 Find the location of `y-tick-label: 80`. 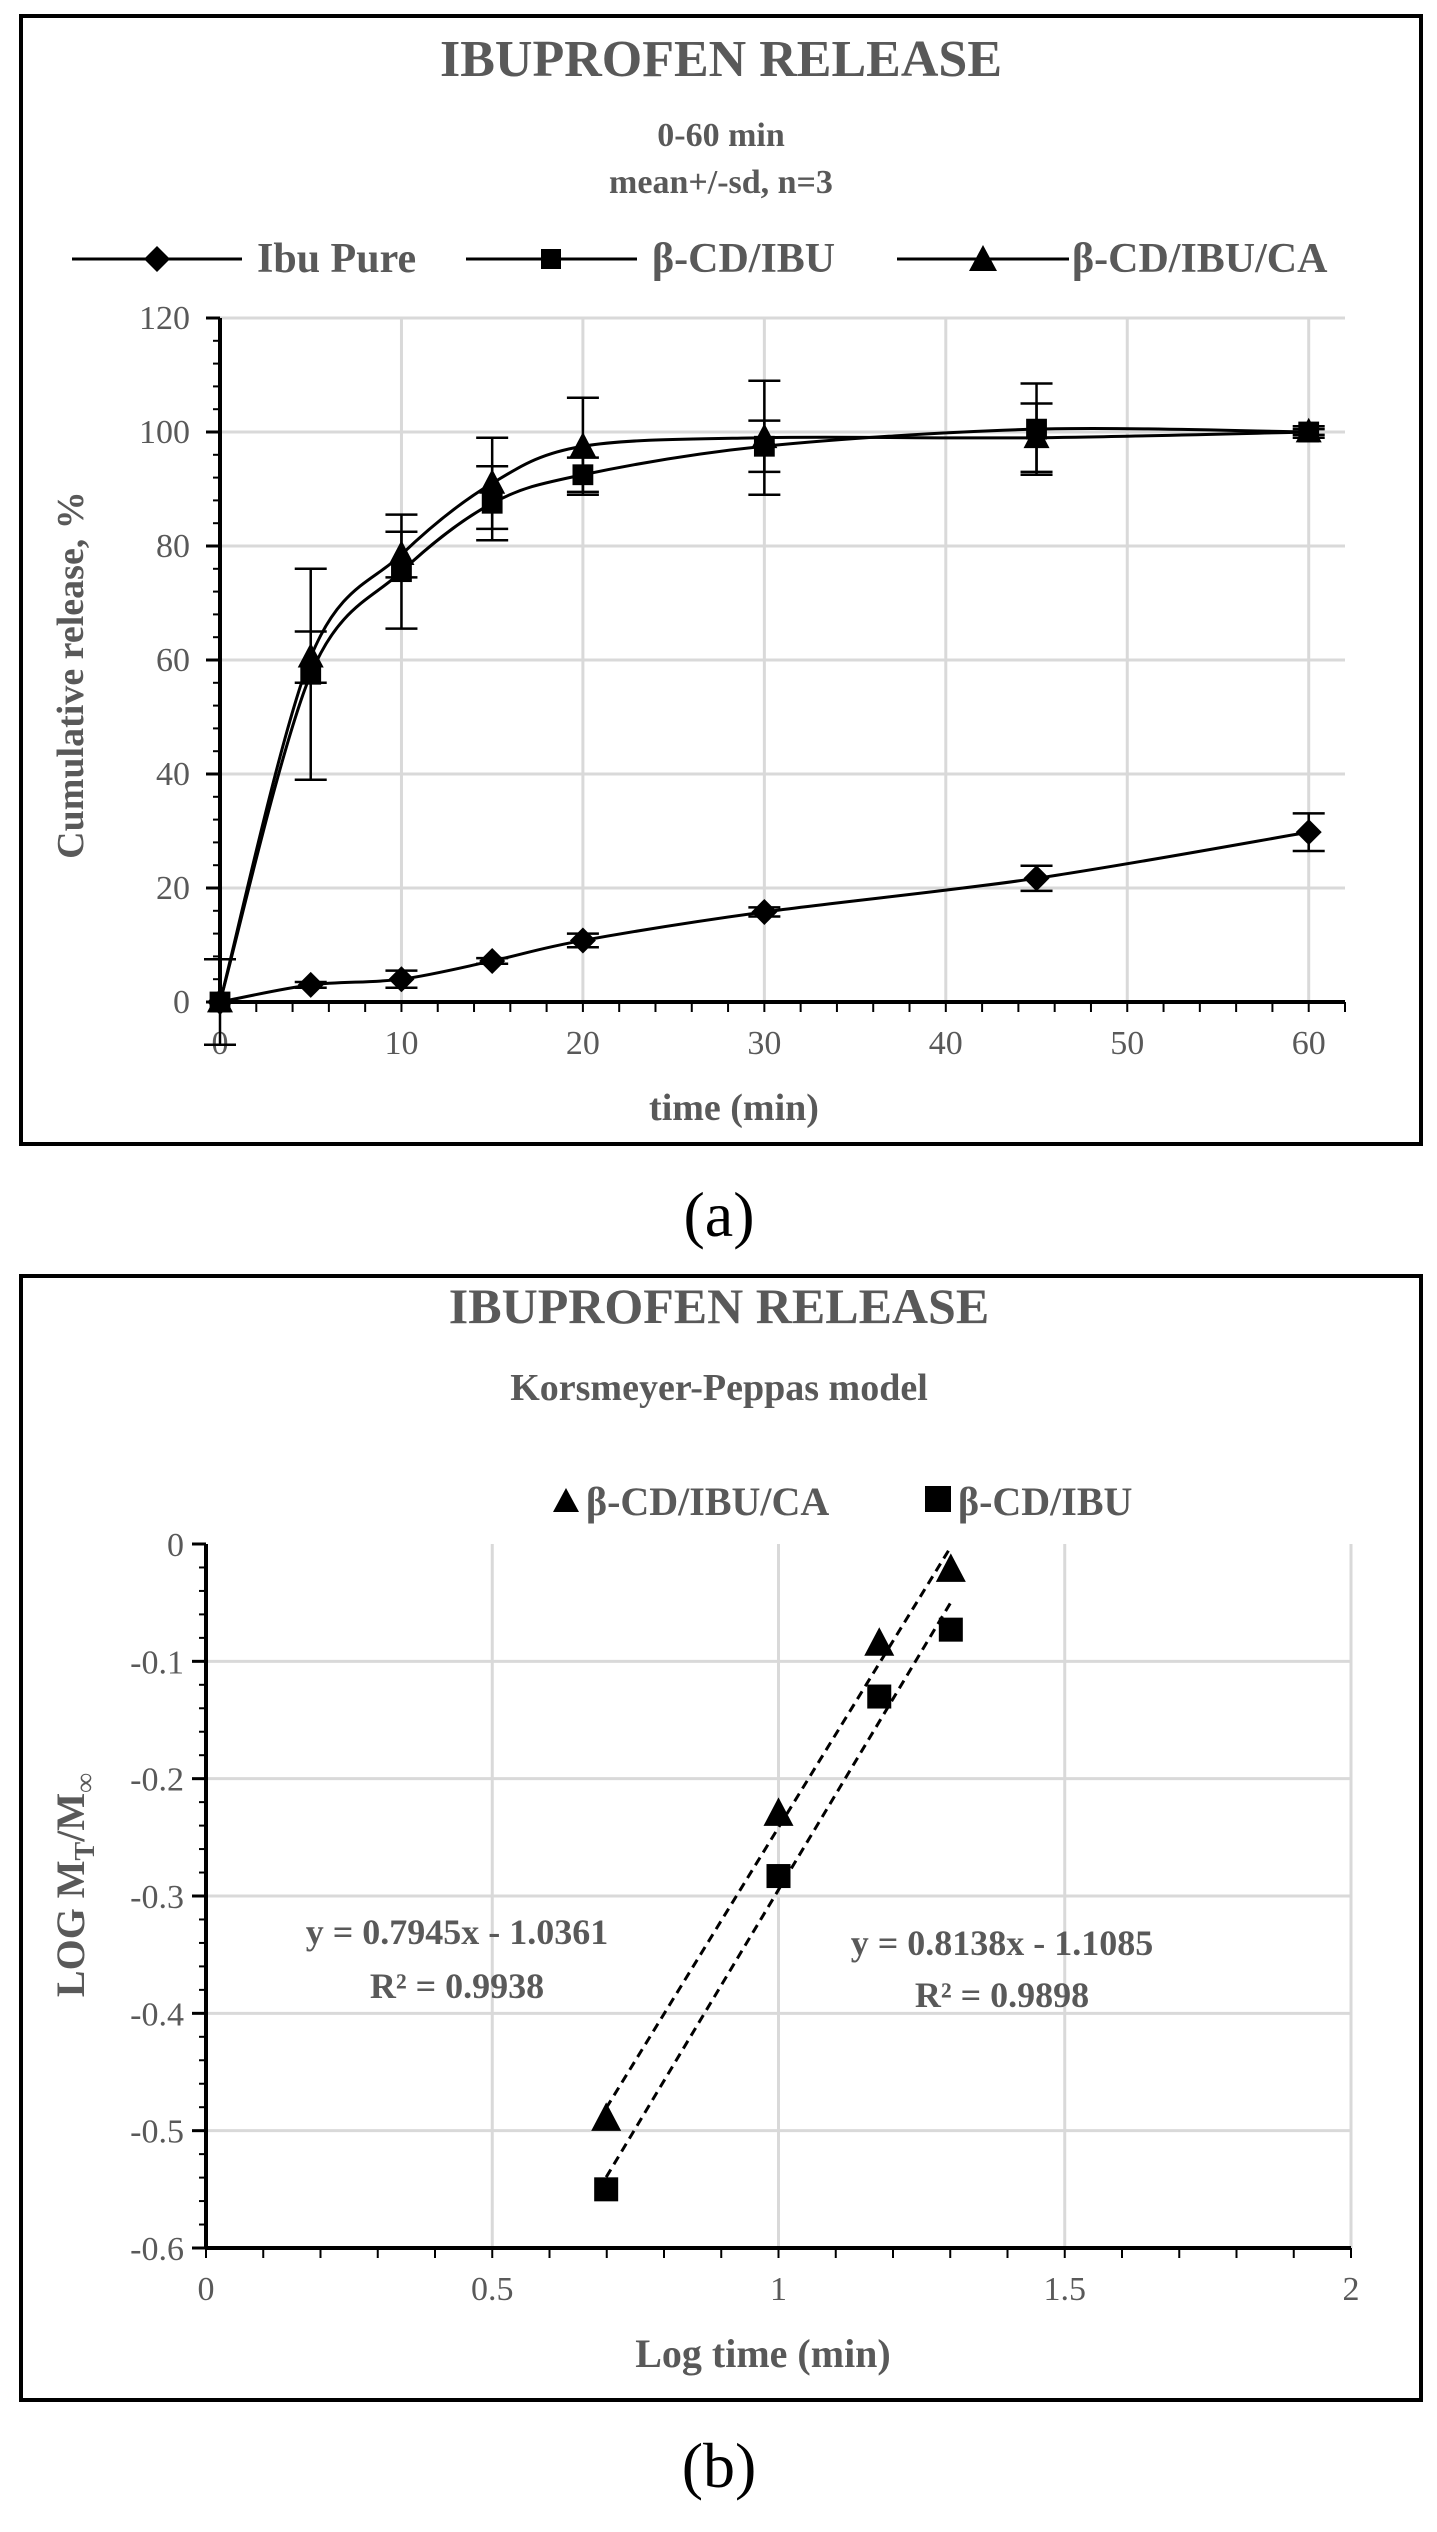

y-tick-label: 80 is located at coordinates (173, 546).